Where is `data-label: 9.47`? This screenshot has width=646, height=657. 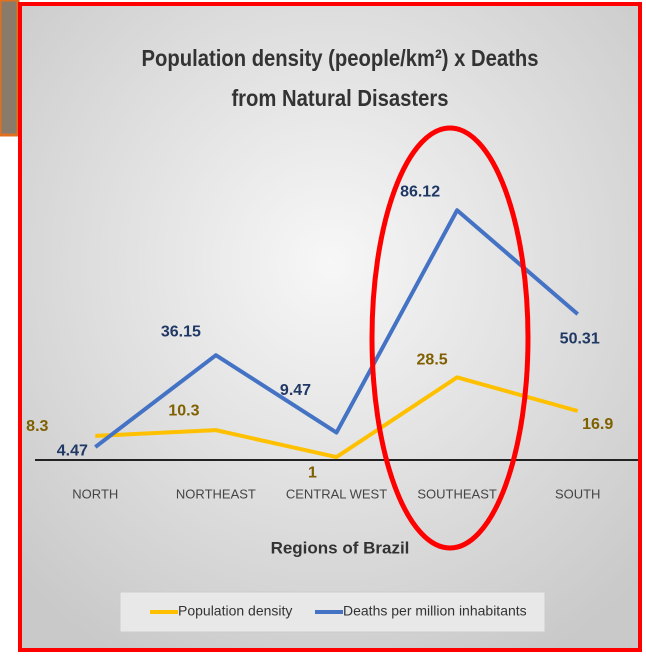 data-label: 9.47 is located at coordinates (295, 390).